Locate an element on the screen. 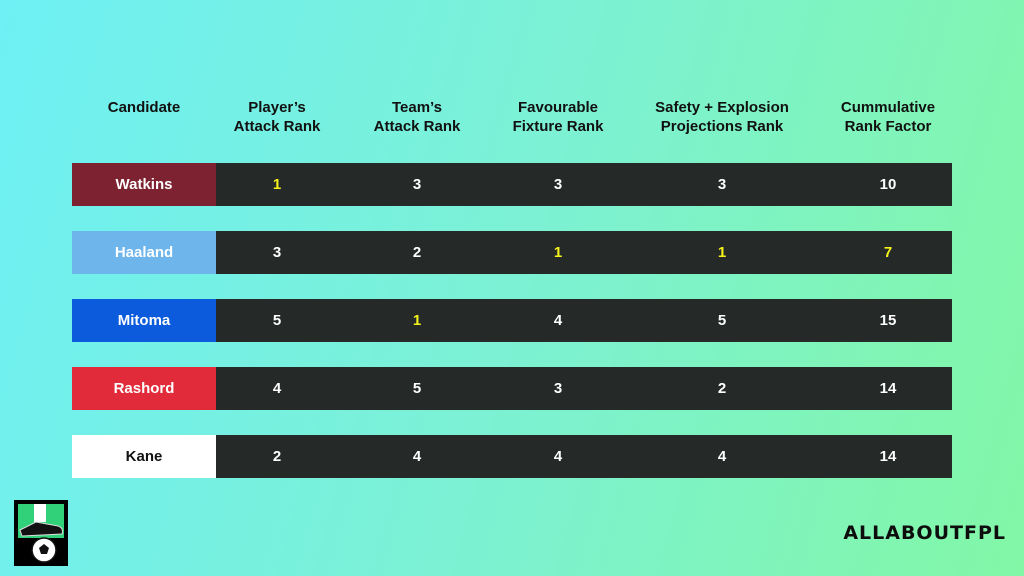  allaboutfpl-logo-icon is located at coordinates (41, 533).